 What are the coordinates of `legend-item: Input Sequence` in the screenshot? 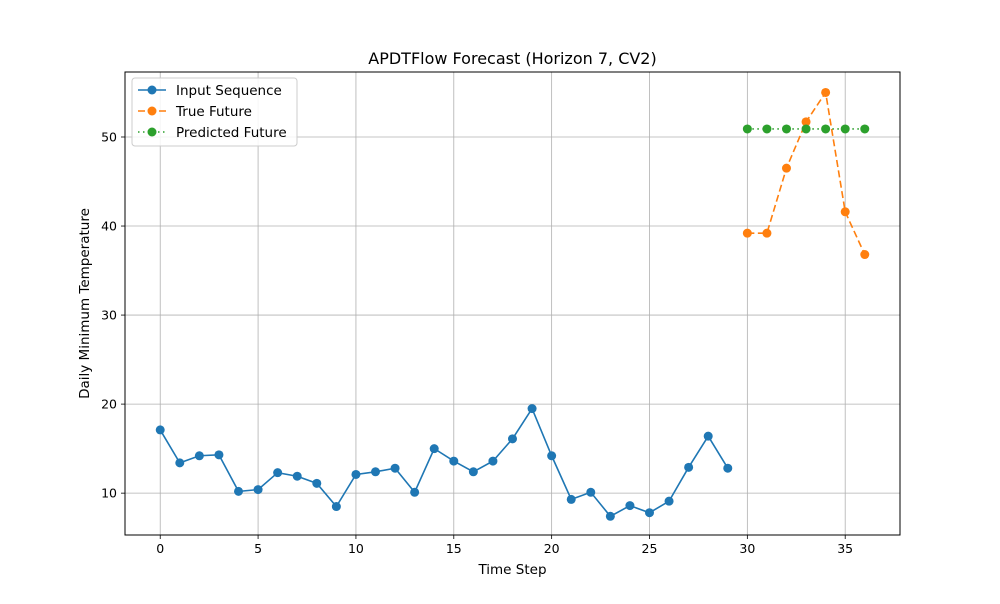 It's located at (210, 91).